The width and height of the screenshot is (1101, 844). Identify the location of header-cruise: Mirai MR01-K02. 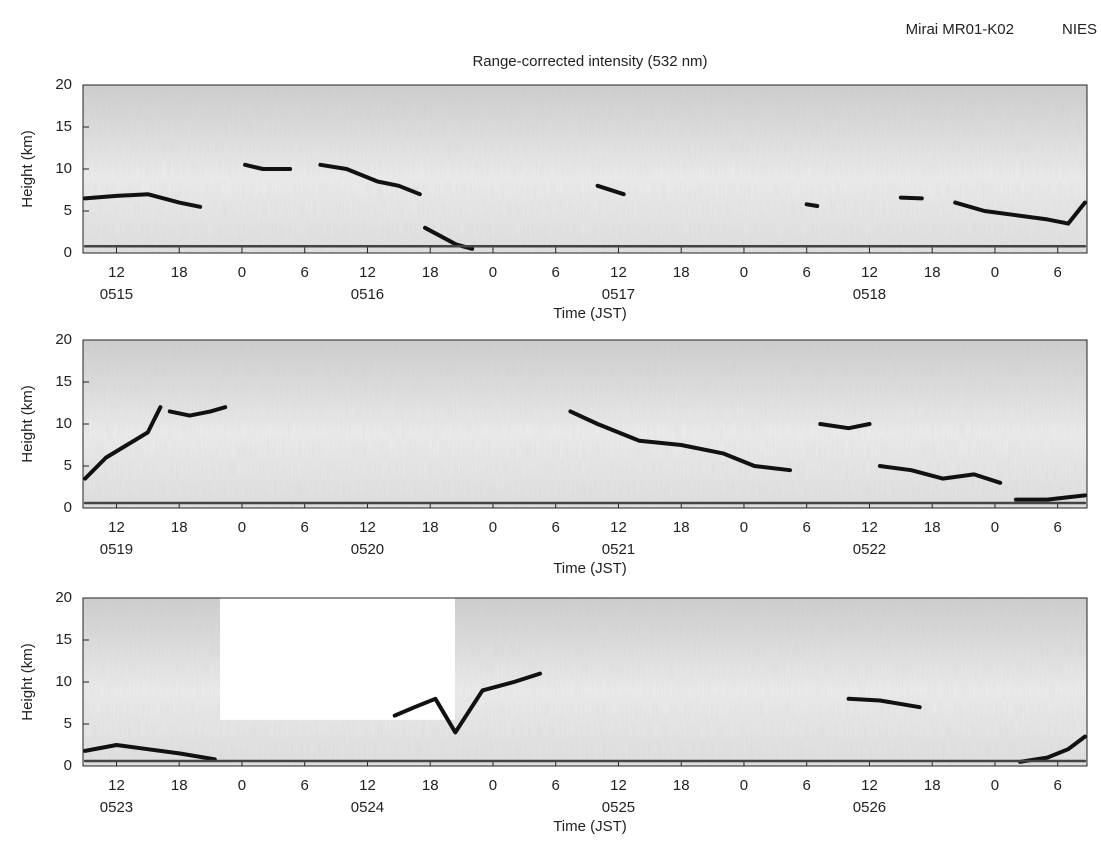
(960, 29).